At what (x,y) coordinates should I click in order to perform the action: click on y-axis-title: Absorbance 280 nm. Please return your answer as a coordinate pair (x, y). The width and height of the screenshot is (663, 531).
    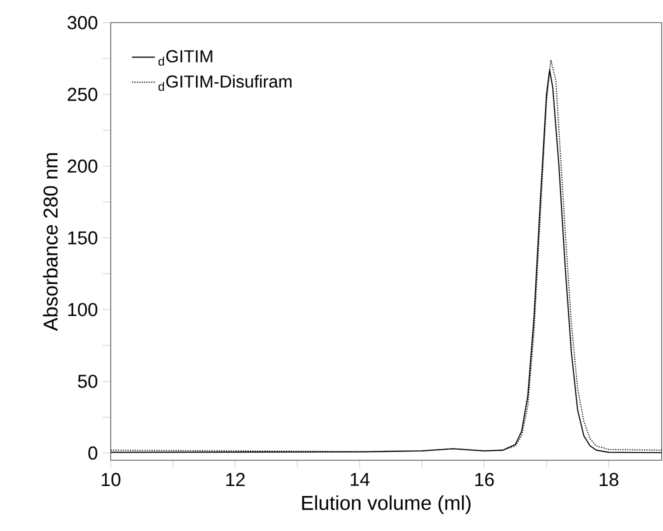
    Looking at the image, I should click on (50, 242).